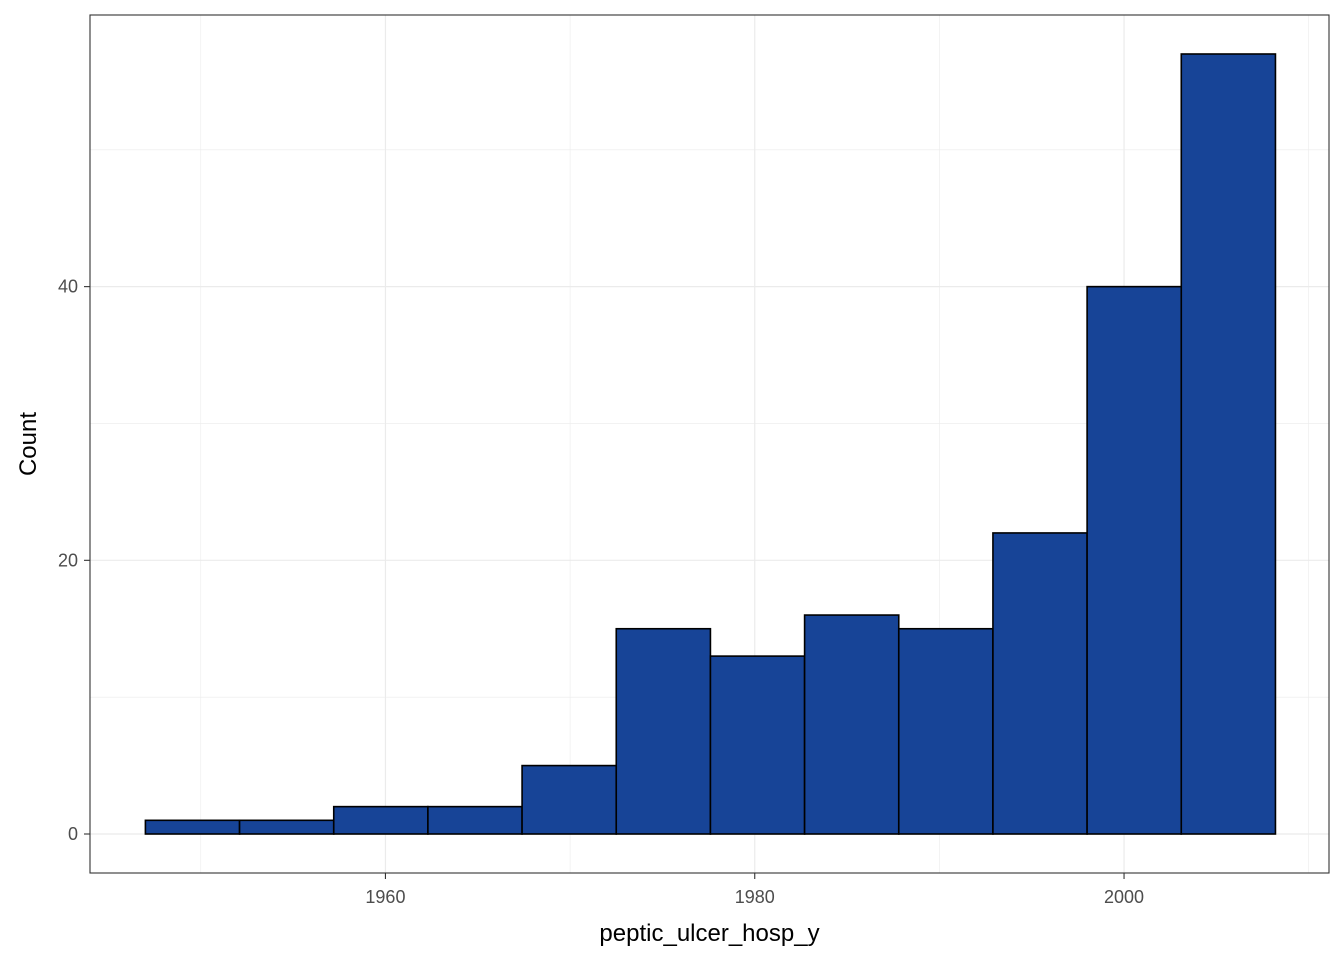 This screenshot has width=1344, height=960. Describe the element at coordinates (28, 444) in the screenshot. I see `y-axis-title: Count` at that location.